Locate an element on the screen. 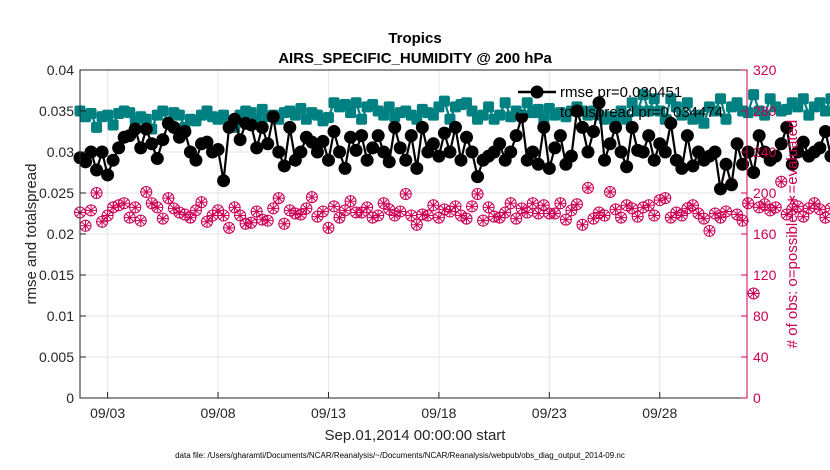  legend-spread-label: totalspread pr=0.034474 is located at coordinates (641, 112).